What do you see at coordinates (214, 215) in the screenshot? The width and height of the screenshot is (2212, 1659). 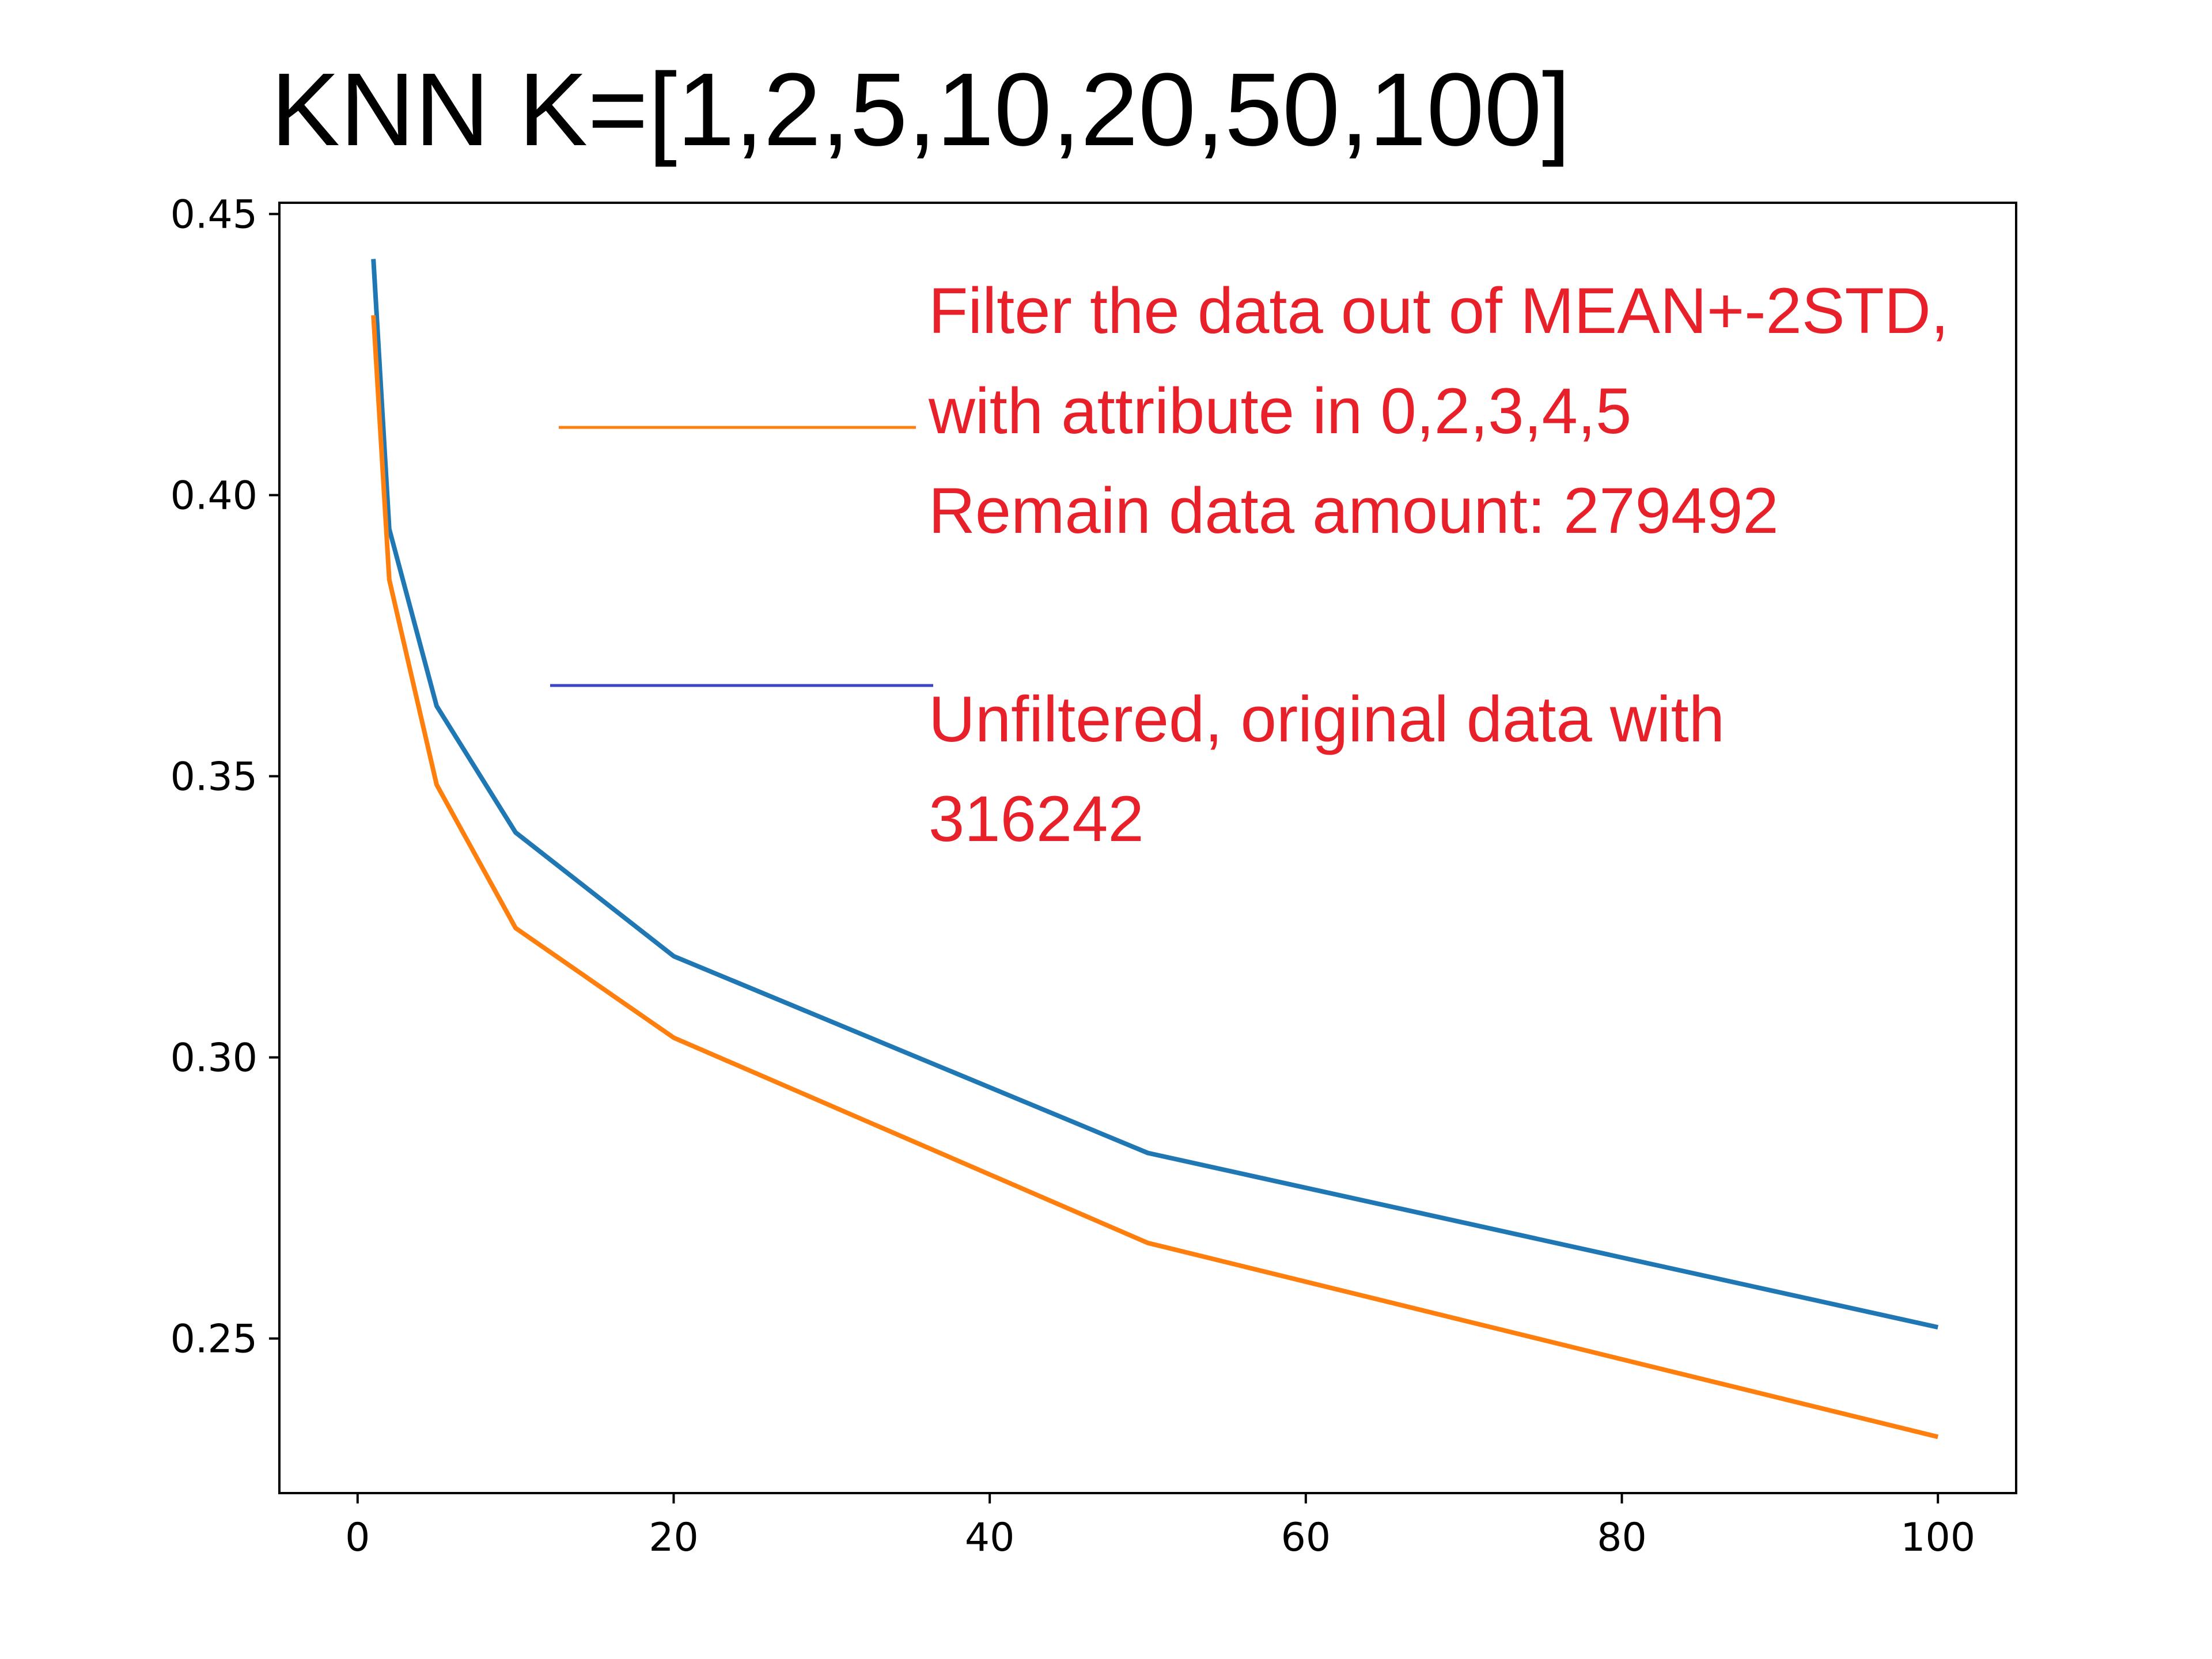 I see `y-tick-label: 0.45` at bounding box center [214, 215].